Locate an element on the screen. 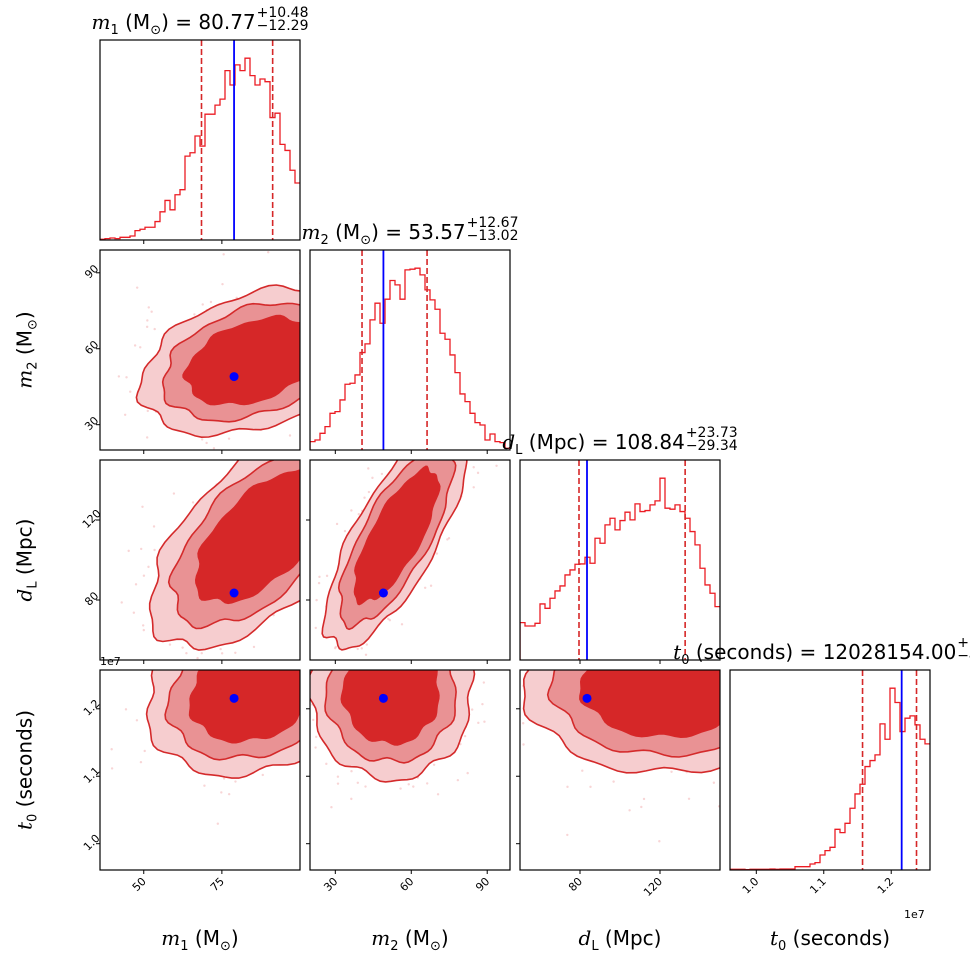  label-token: 2 is located at coordinates (394, 946).